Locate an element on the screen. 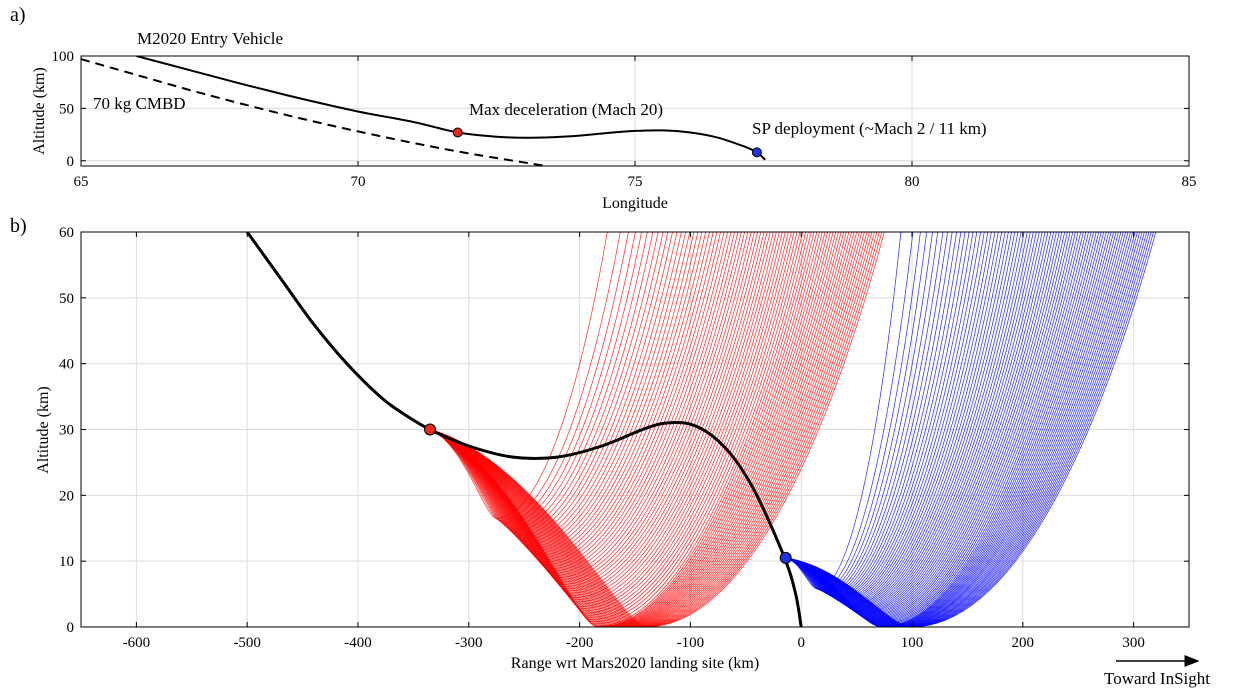  x-tick-label: 100 is located at coordinates (912, 643).